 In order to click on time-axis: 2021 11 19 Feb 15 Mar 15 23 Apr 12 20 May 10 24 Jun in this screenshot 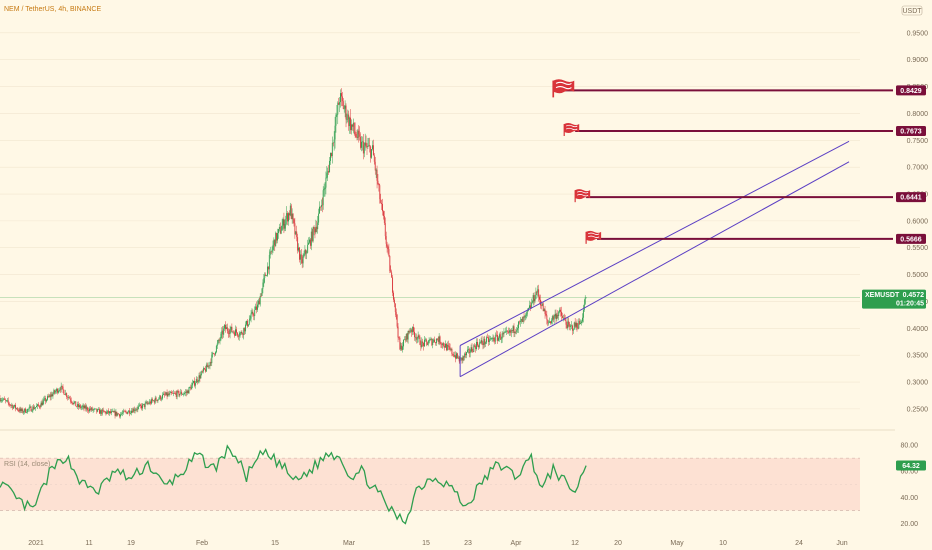, I will do `click(438, 543)`.